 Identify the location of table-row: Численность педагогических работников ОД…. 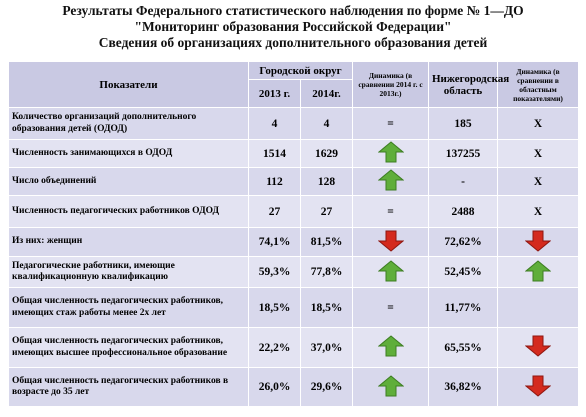
(293, 211).